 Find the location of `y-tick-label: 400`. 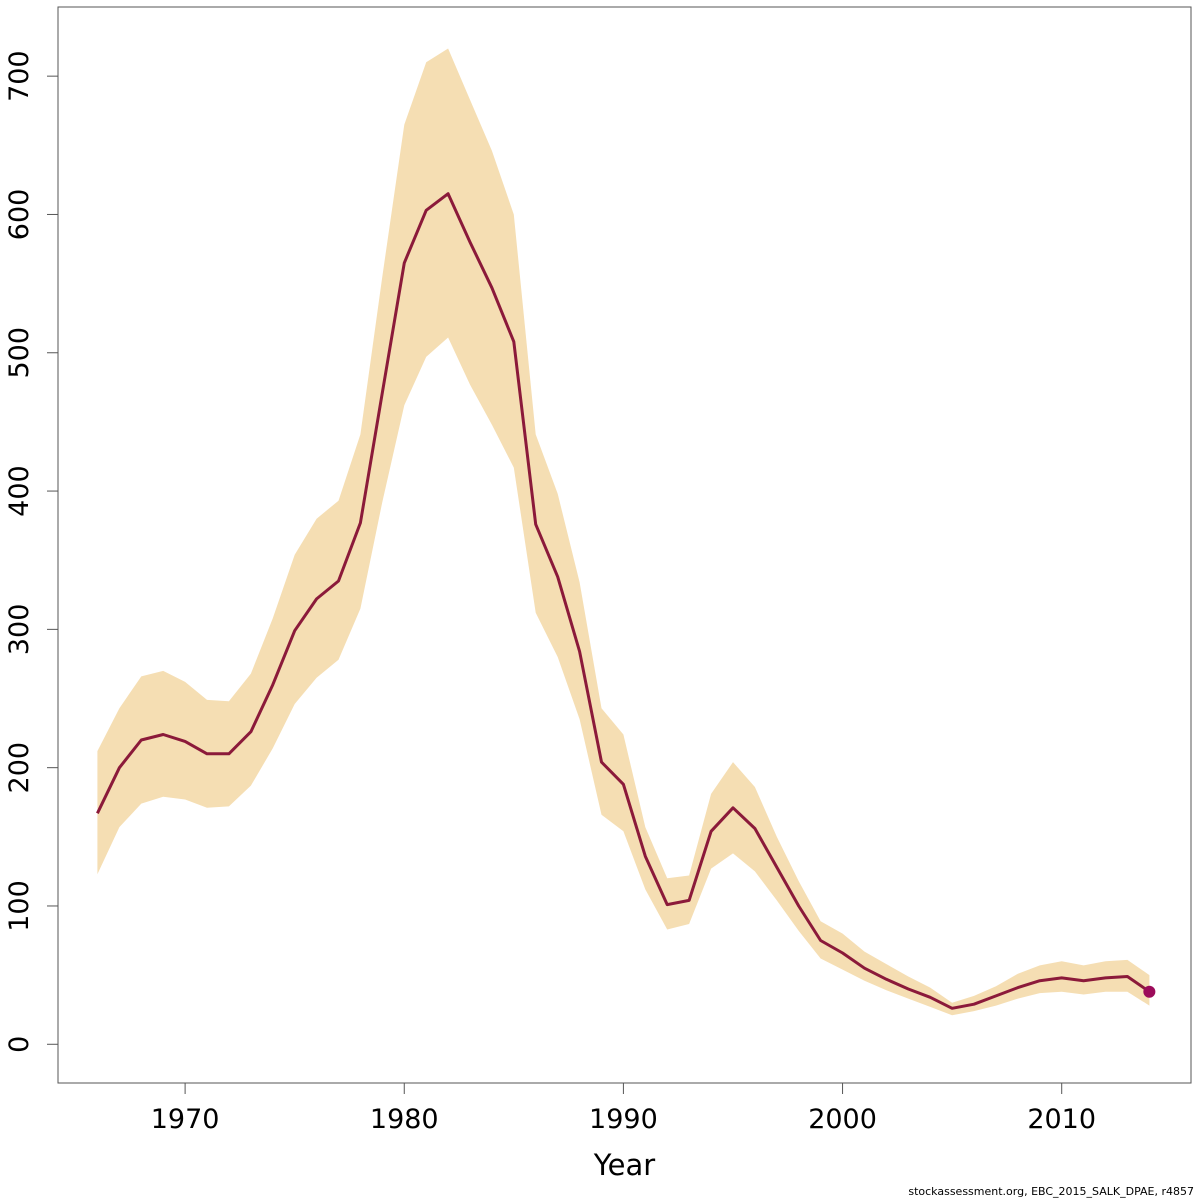

y-tick-label: 400 is located at coordinates (19, 491).